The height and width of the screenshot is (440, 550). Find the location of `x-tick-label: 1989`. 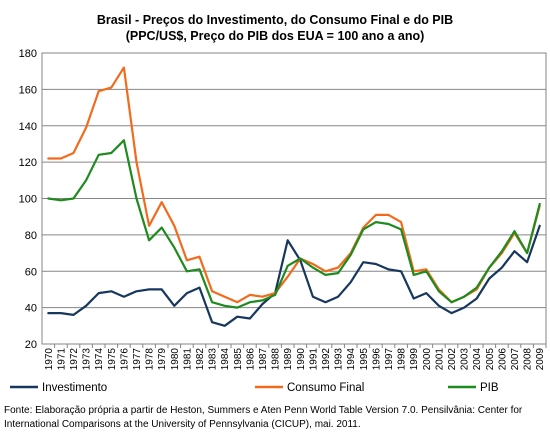

x-tick-label: 1989 is located at coordinates (288, 359).